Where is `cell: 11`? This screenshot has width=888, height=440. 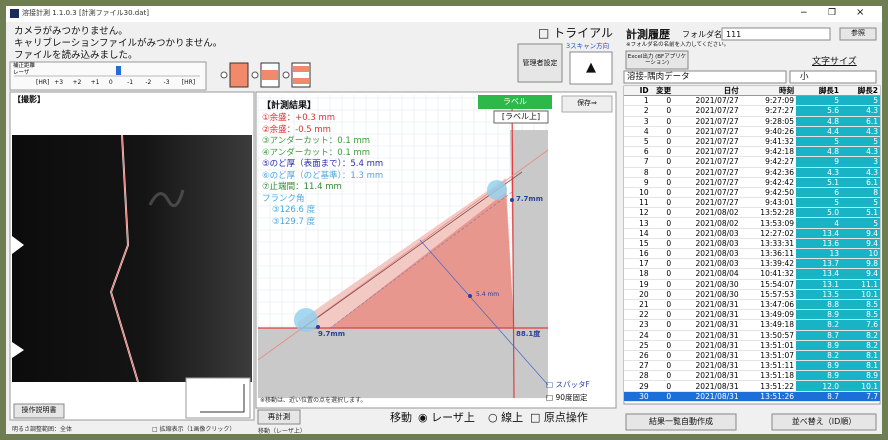 cell: 11 is located at coordinates (637, 203).